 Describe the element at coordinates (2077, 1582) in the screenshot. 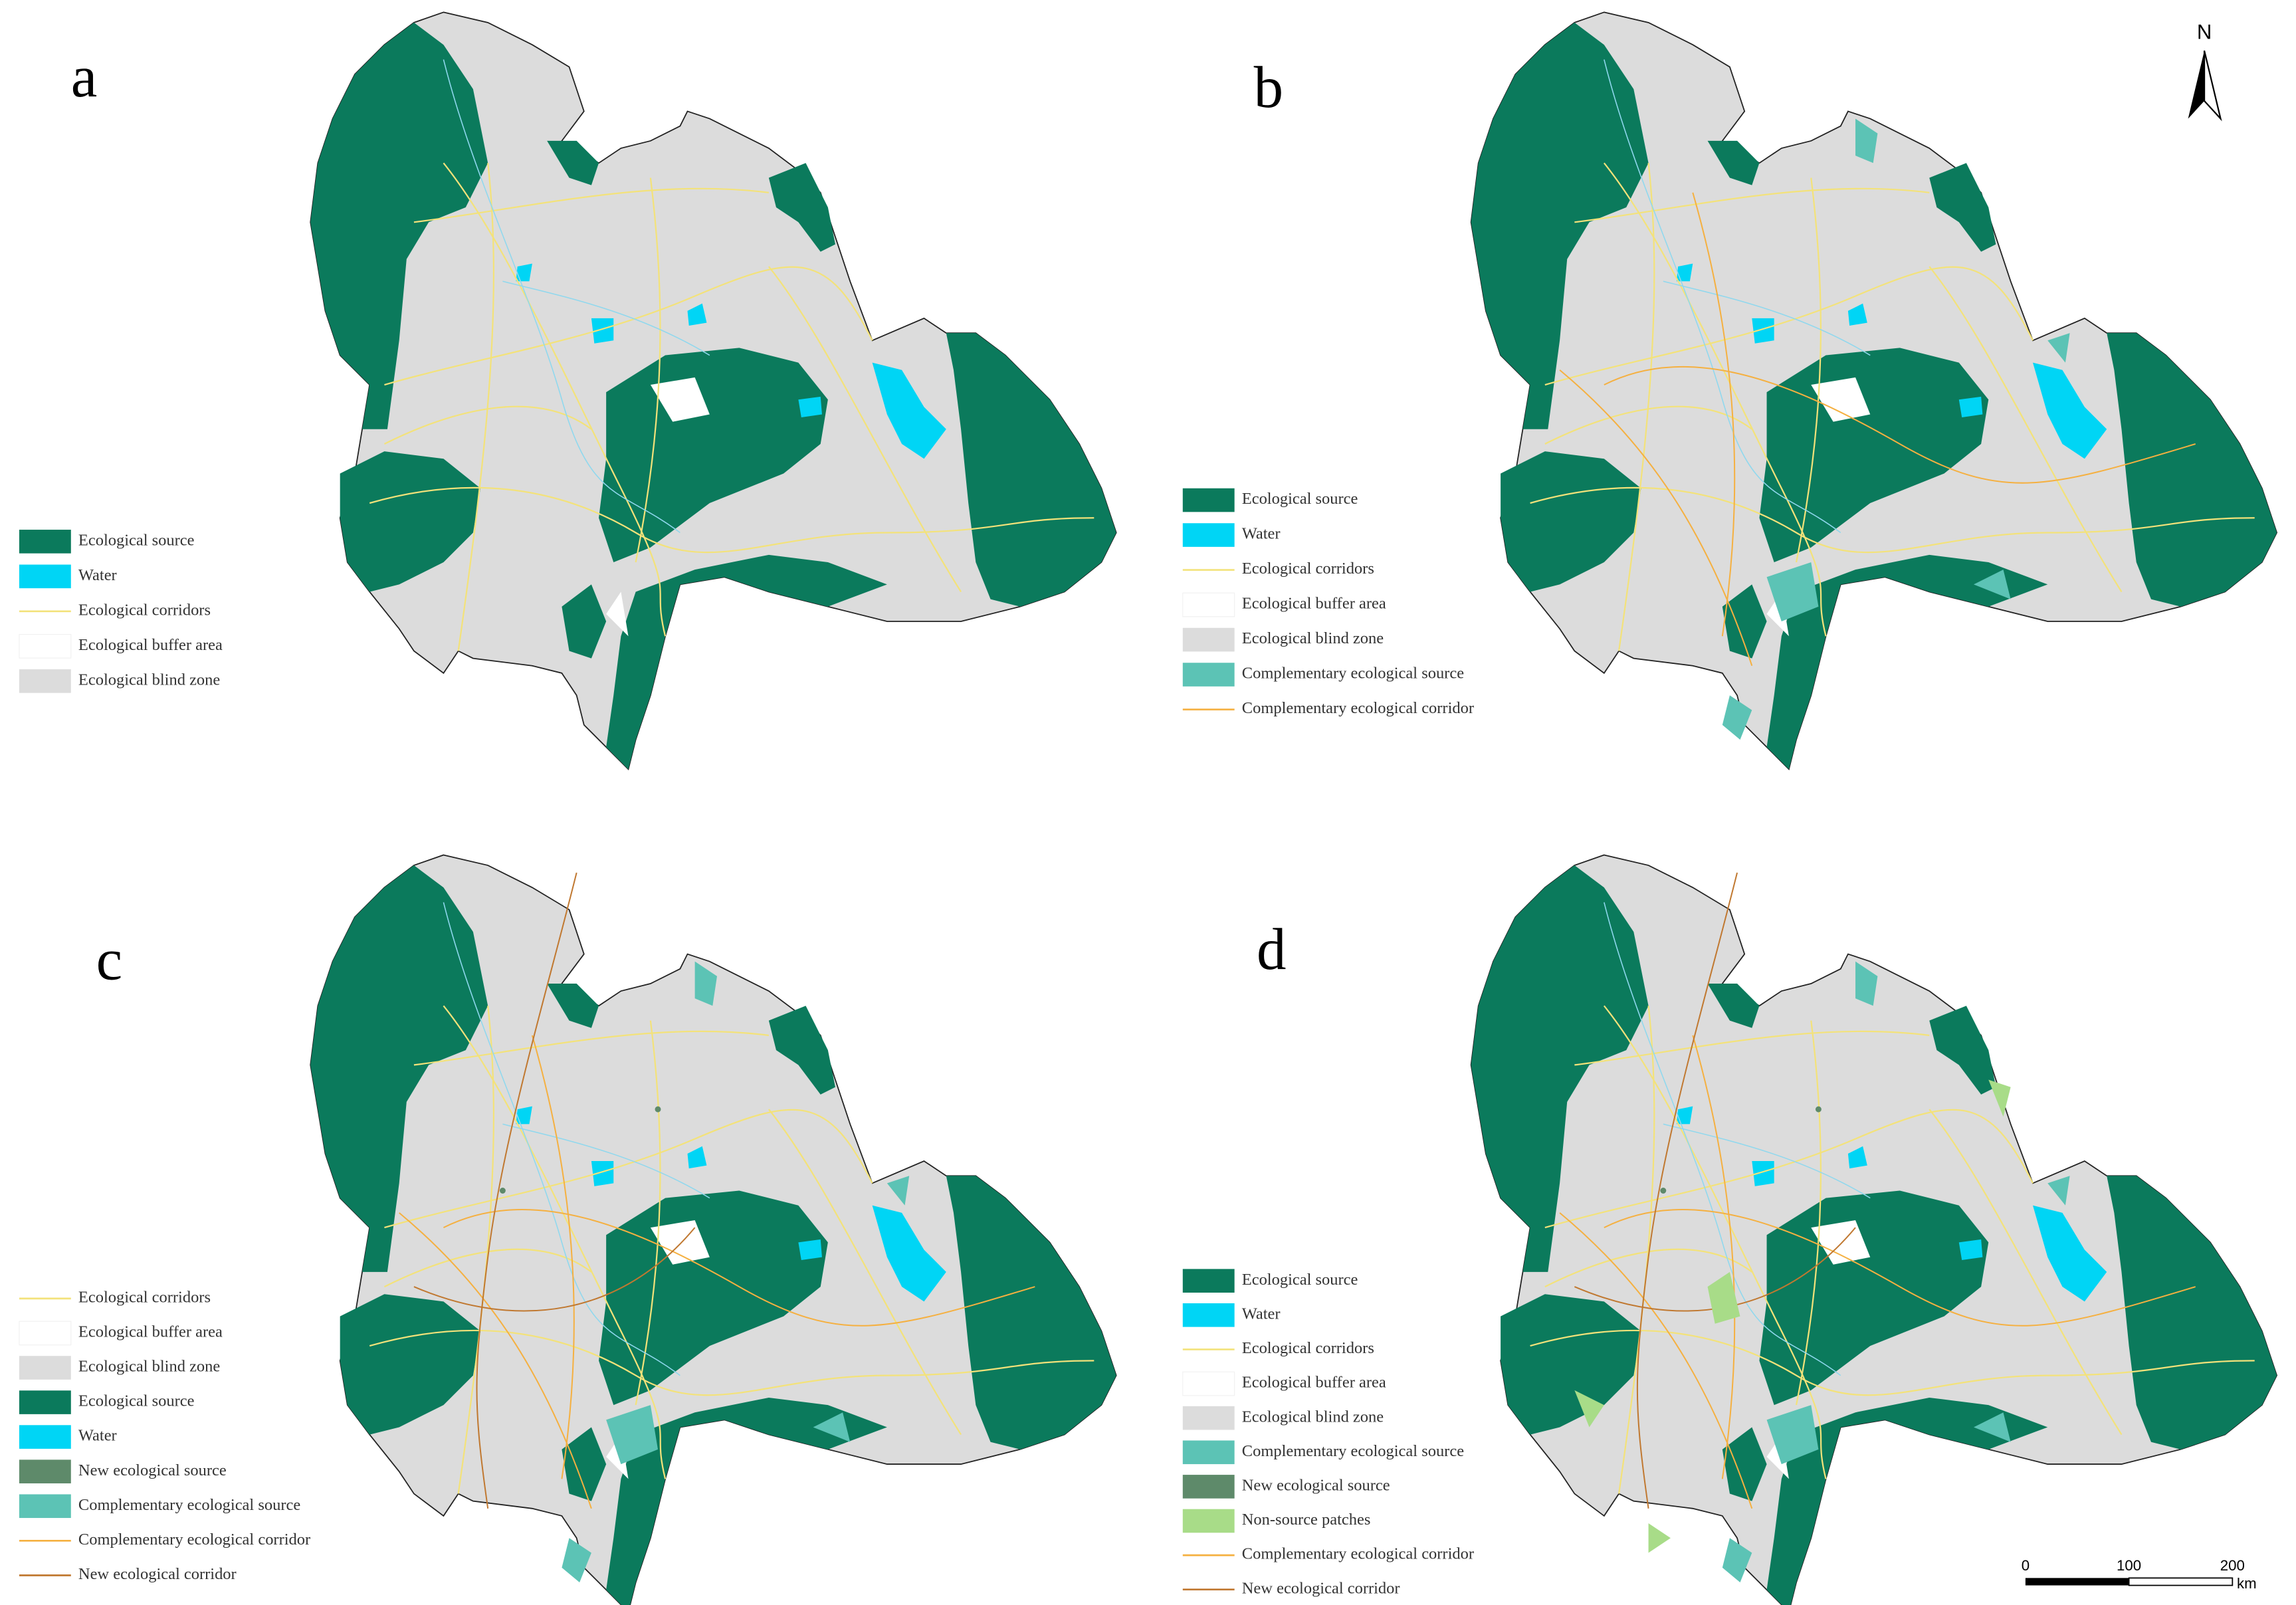

I see `scale-bar-black` at that location.